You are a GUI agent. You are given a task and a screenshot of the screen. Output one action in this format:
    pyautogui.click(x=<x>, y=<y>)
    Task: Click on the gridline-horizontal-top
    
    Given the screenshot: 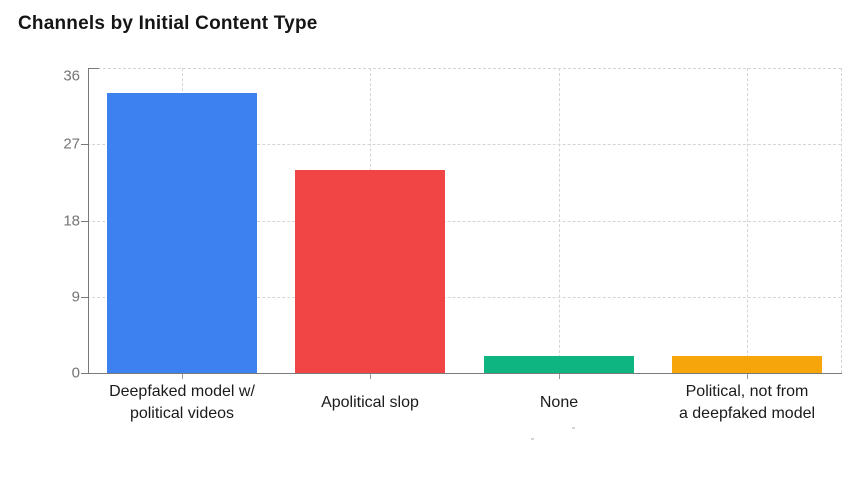 What is the action you would take?
    pyautogui.click(x=469, y=68)
    